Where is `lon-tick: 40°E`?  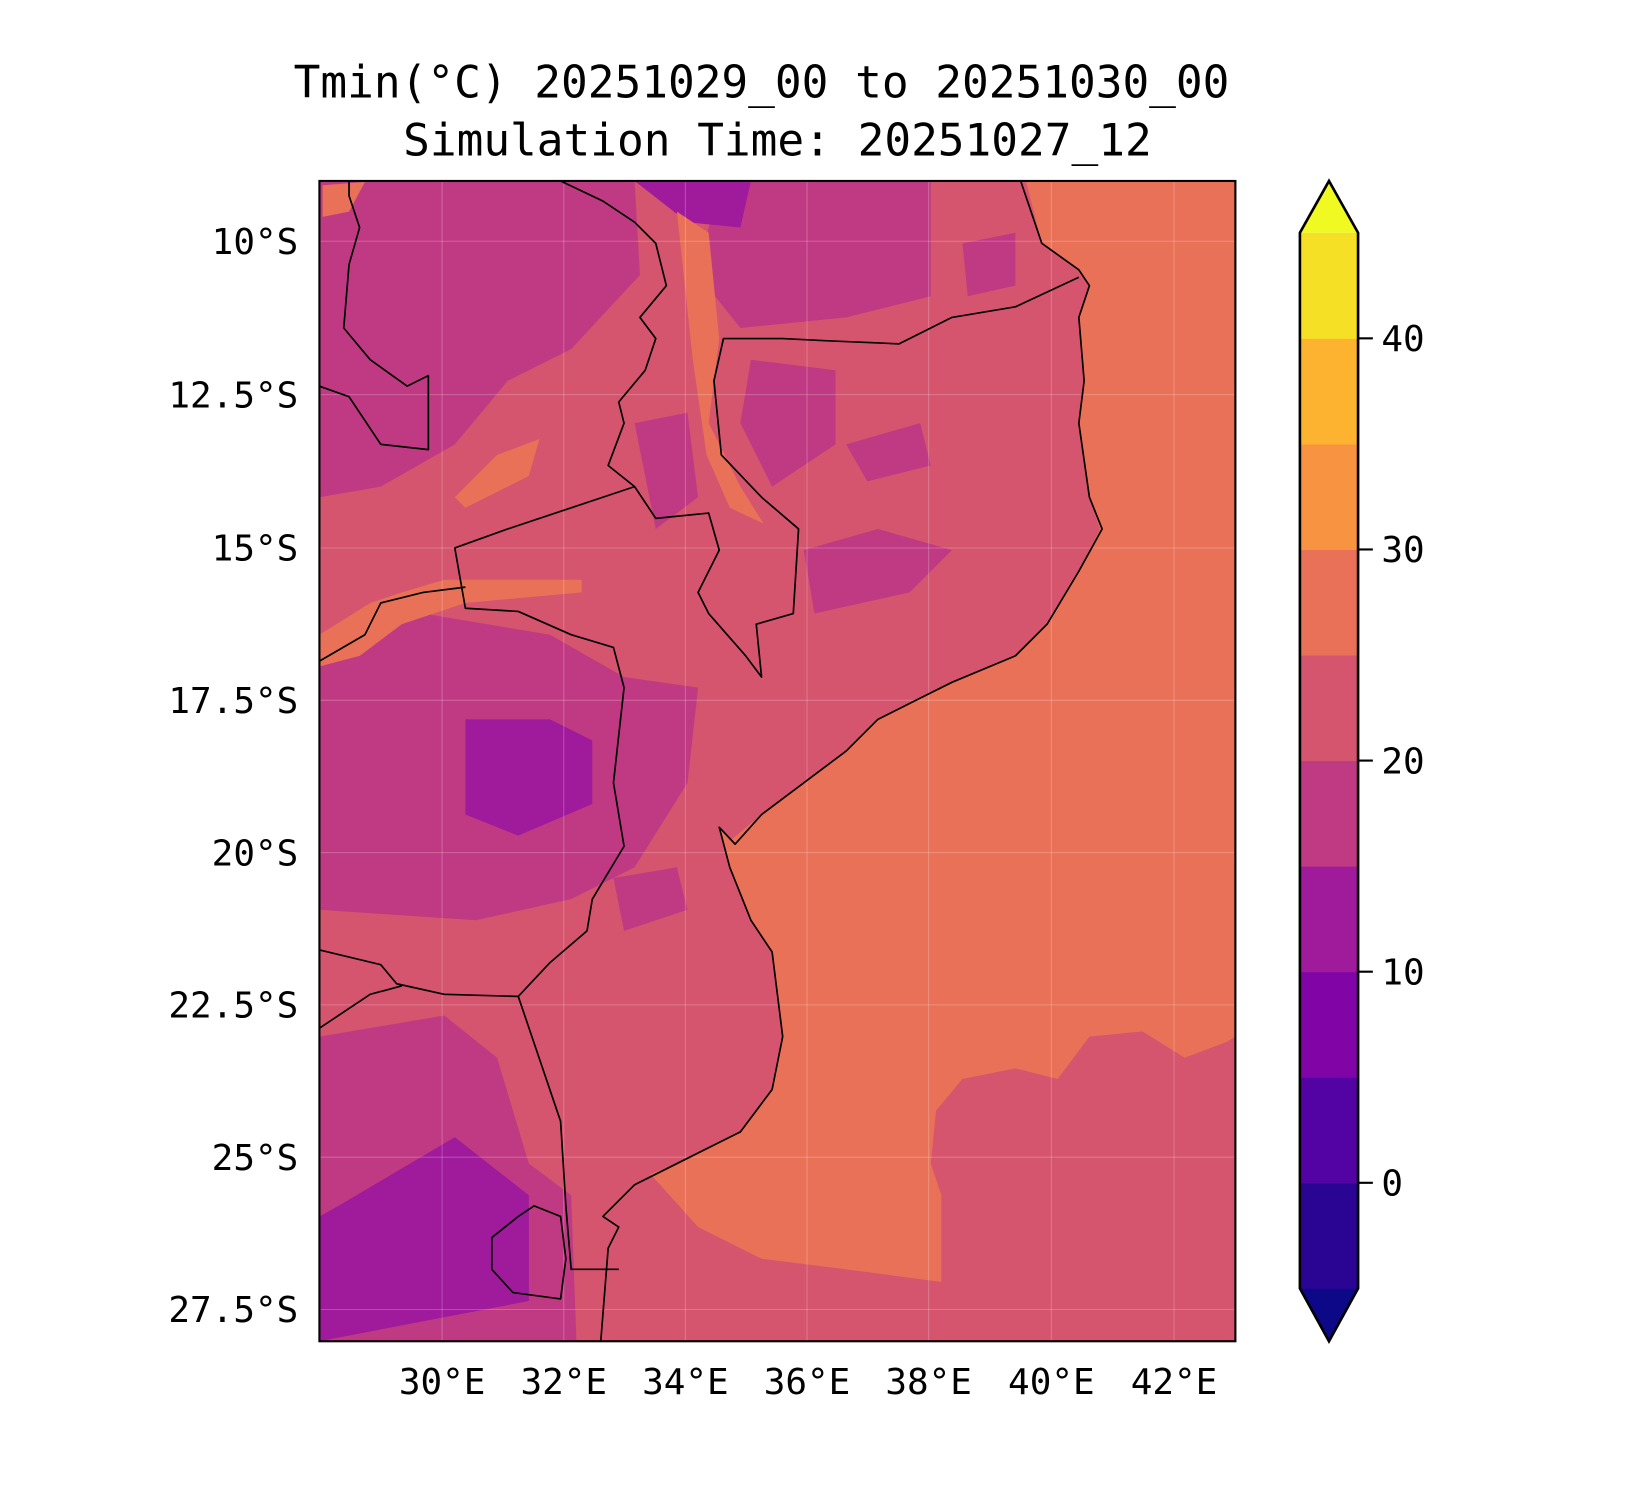
lon-tick: 40°E is located at coordinates (1051, 1382).